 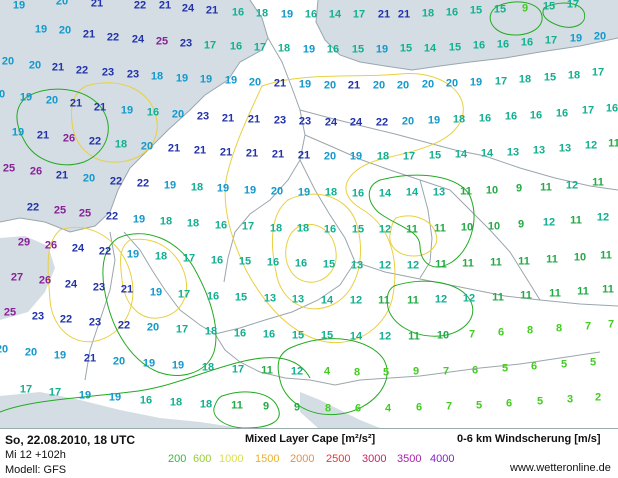 I want to click on irish-sea, so click(x=27, y=278).